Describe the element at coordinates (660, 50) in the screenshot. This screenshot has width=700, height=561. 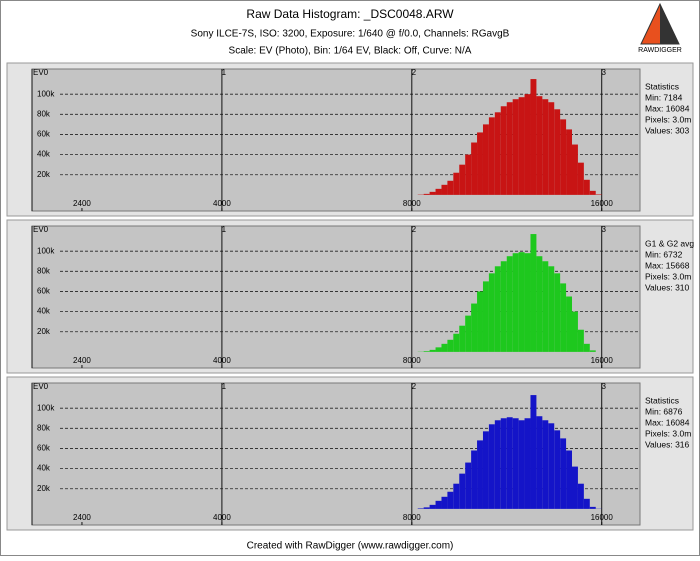
I see `logo-text: RAWDIGGER` at that location.